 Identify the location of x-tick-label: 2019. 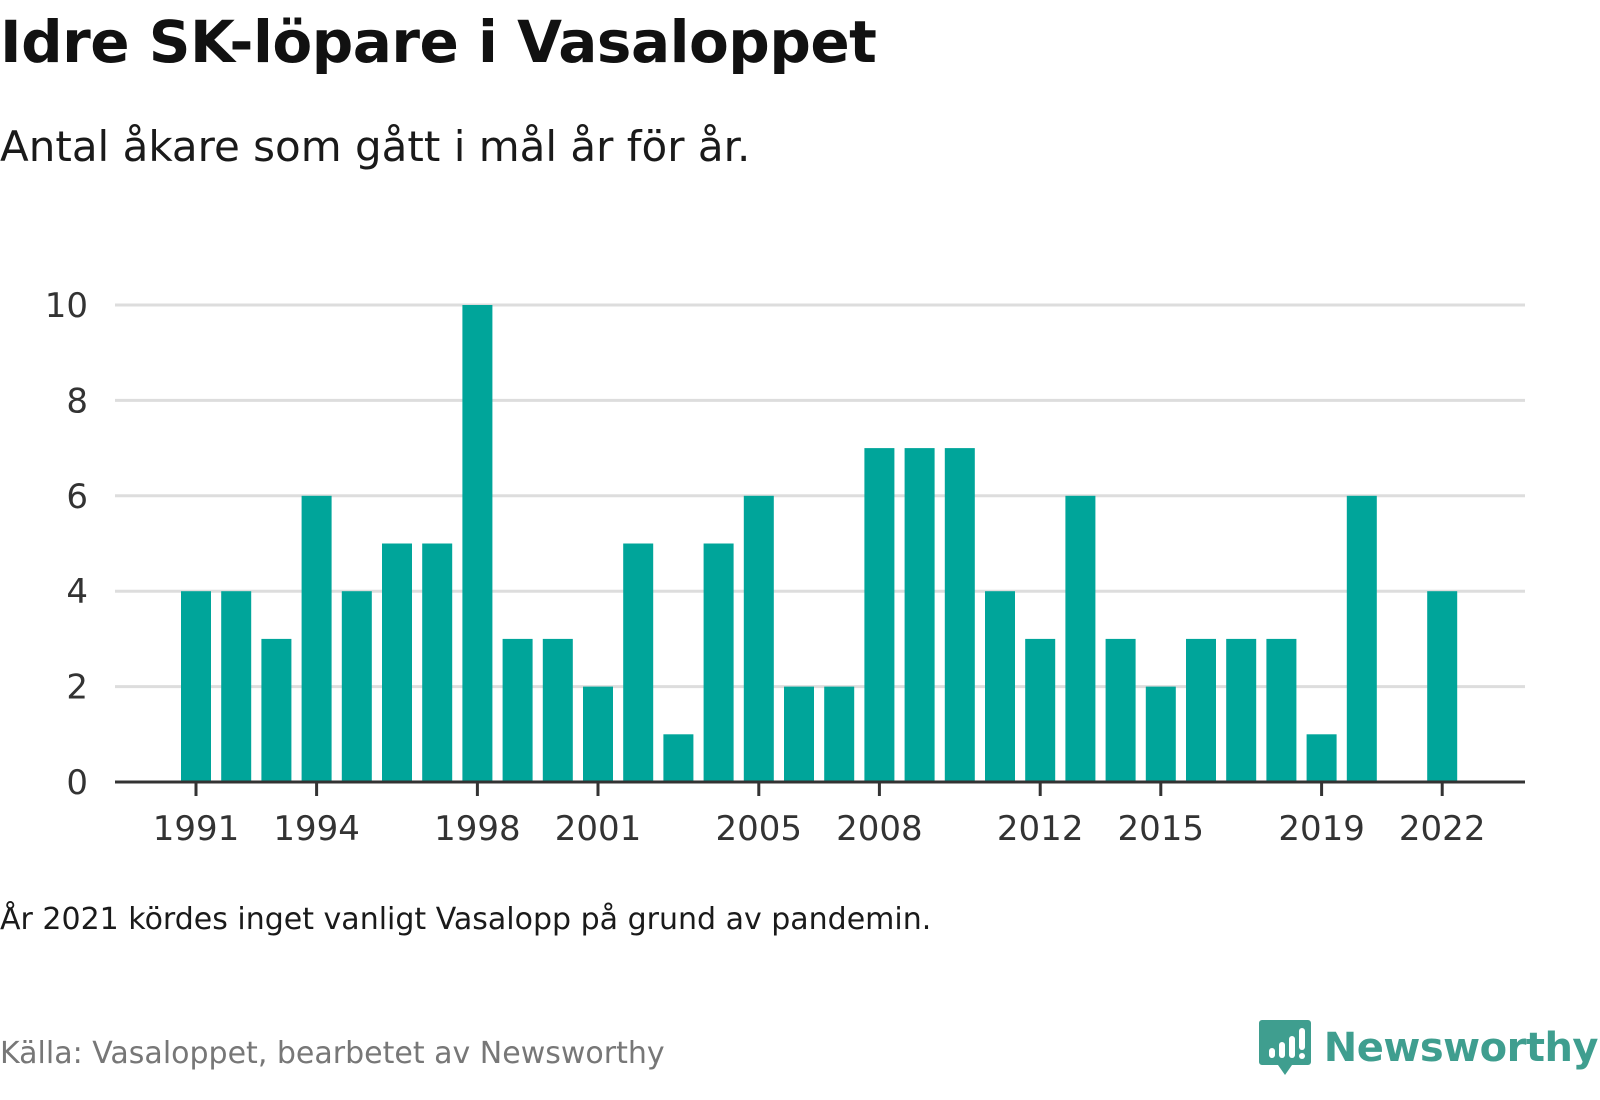
(1321, 829).